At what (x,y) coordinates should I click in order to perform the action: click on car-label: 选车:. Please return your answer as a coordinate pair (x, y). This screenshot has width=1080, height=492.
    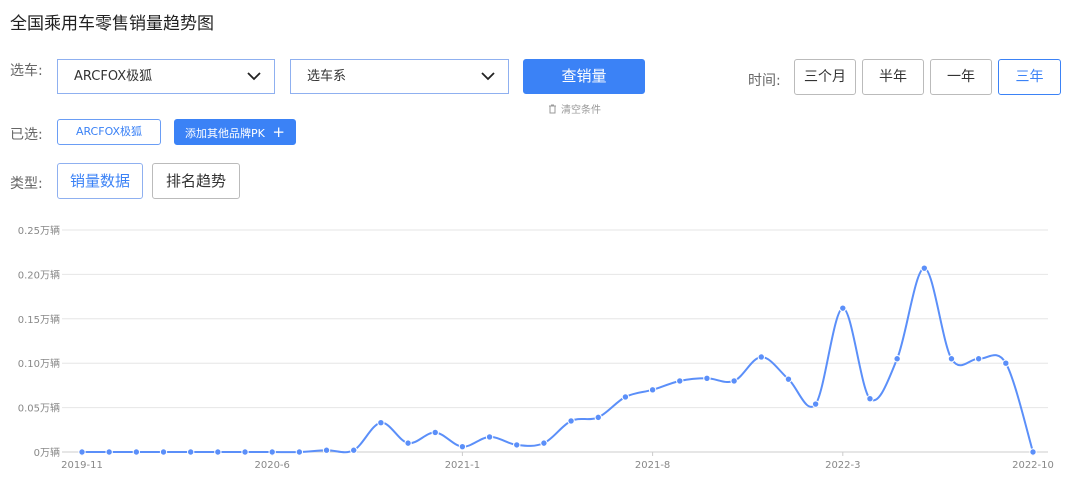
    Looking at the image, I should click on (26, 71).